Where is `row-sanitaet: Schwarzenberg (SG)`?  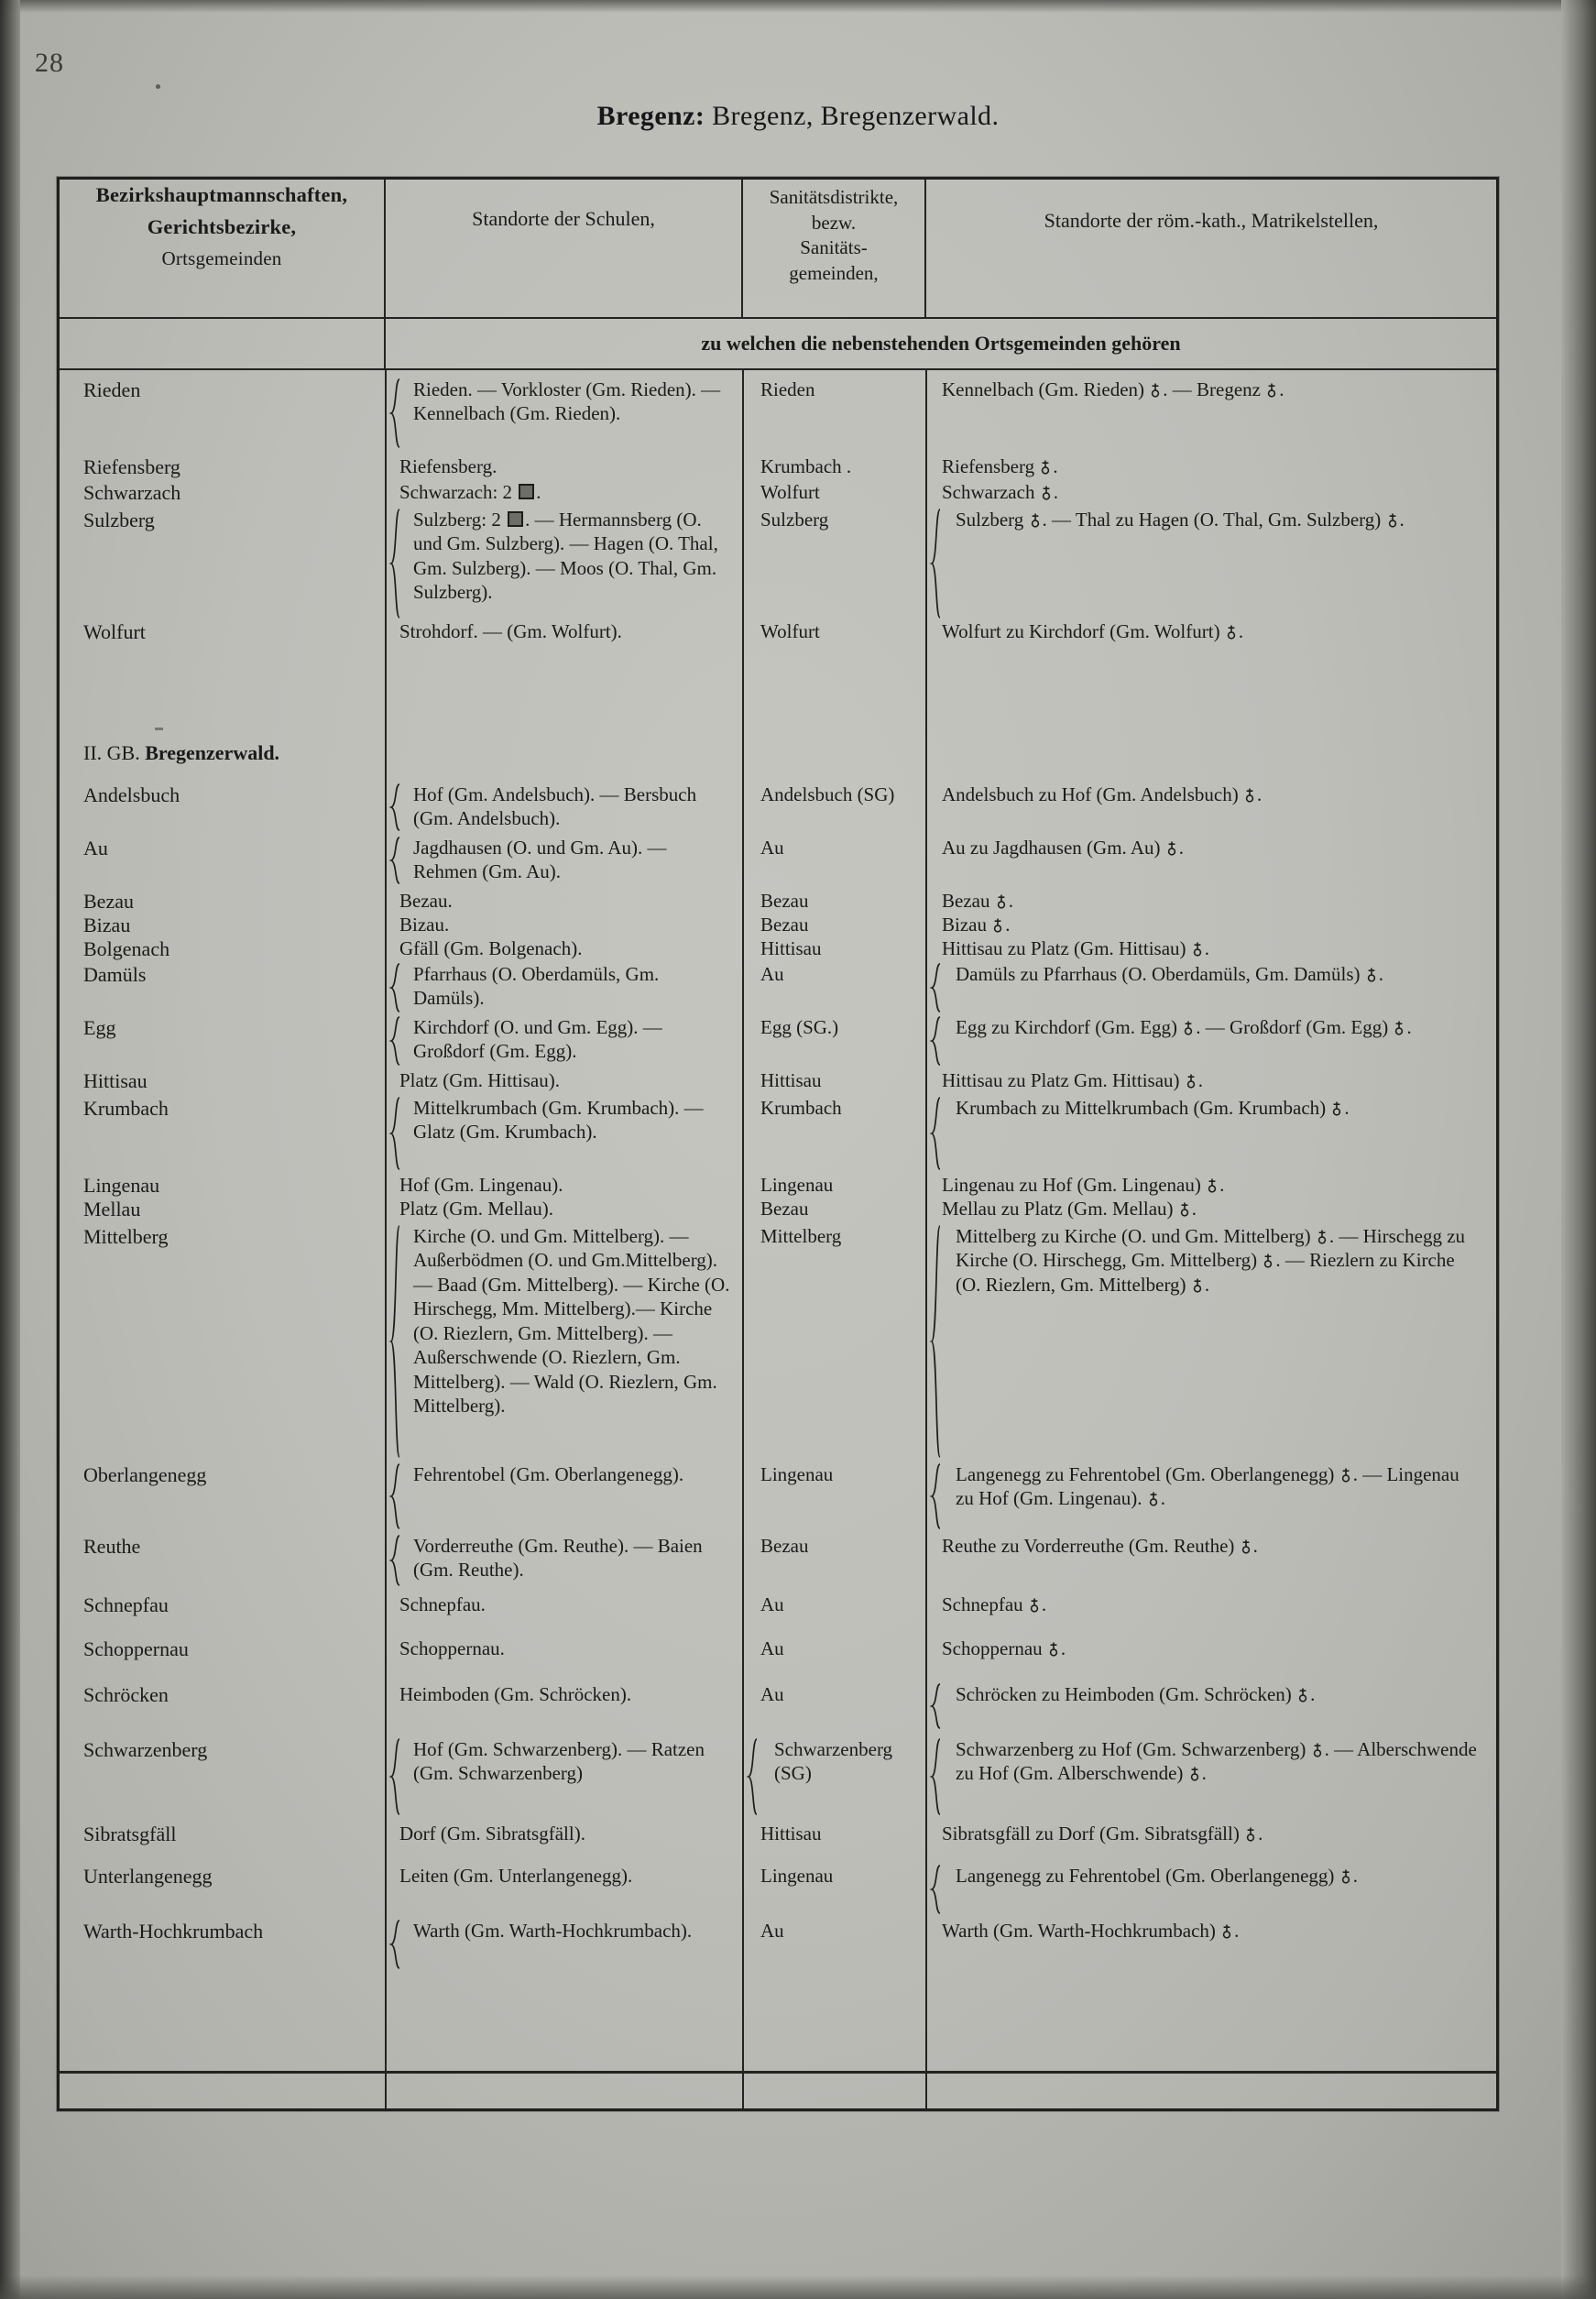 row-sanitaet: Schwarzenberg (SG) is located at coordinates (833, 1762).